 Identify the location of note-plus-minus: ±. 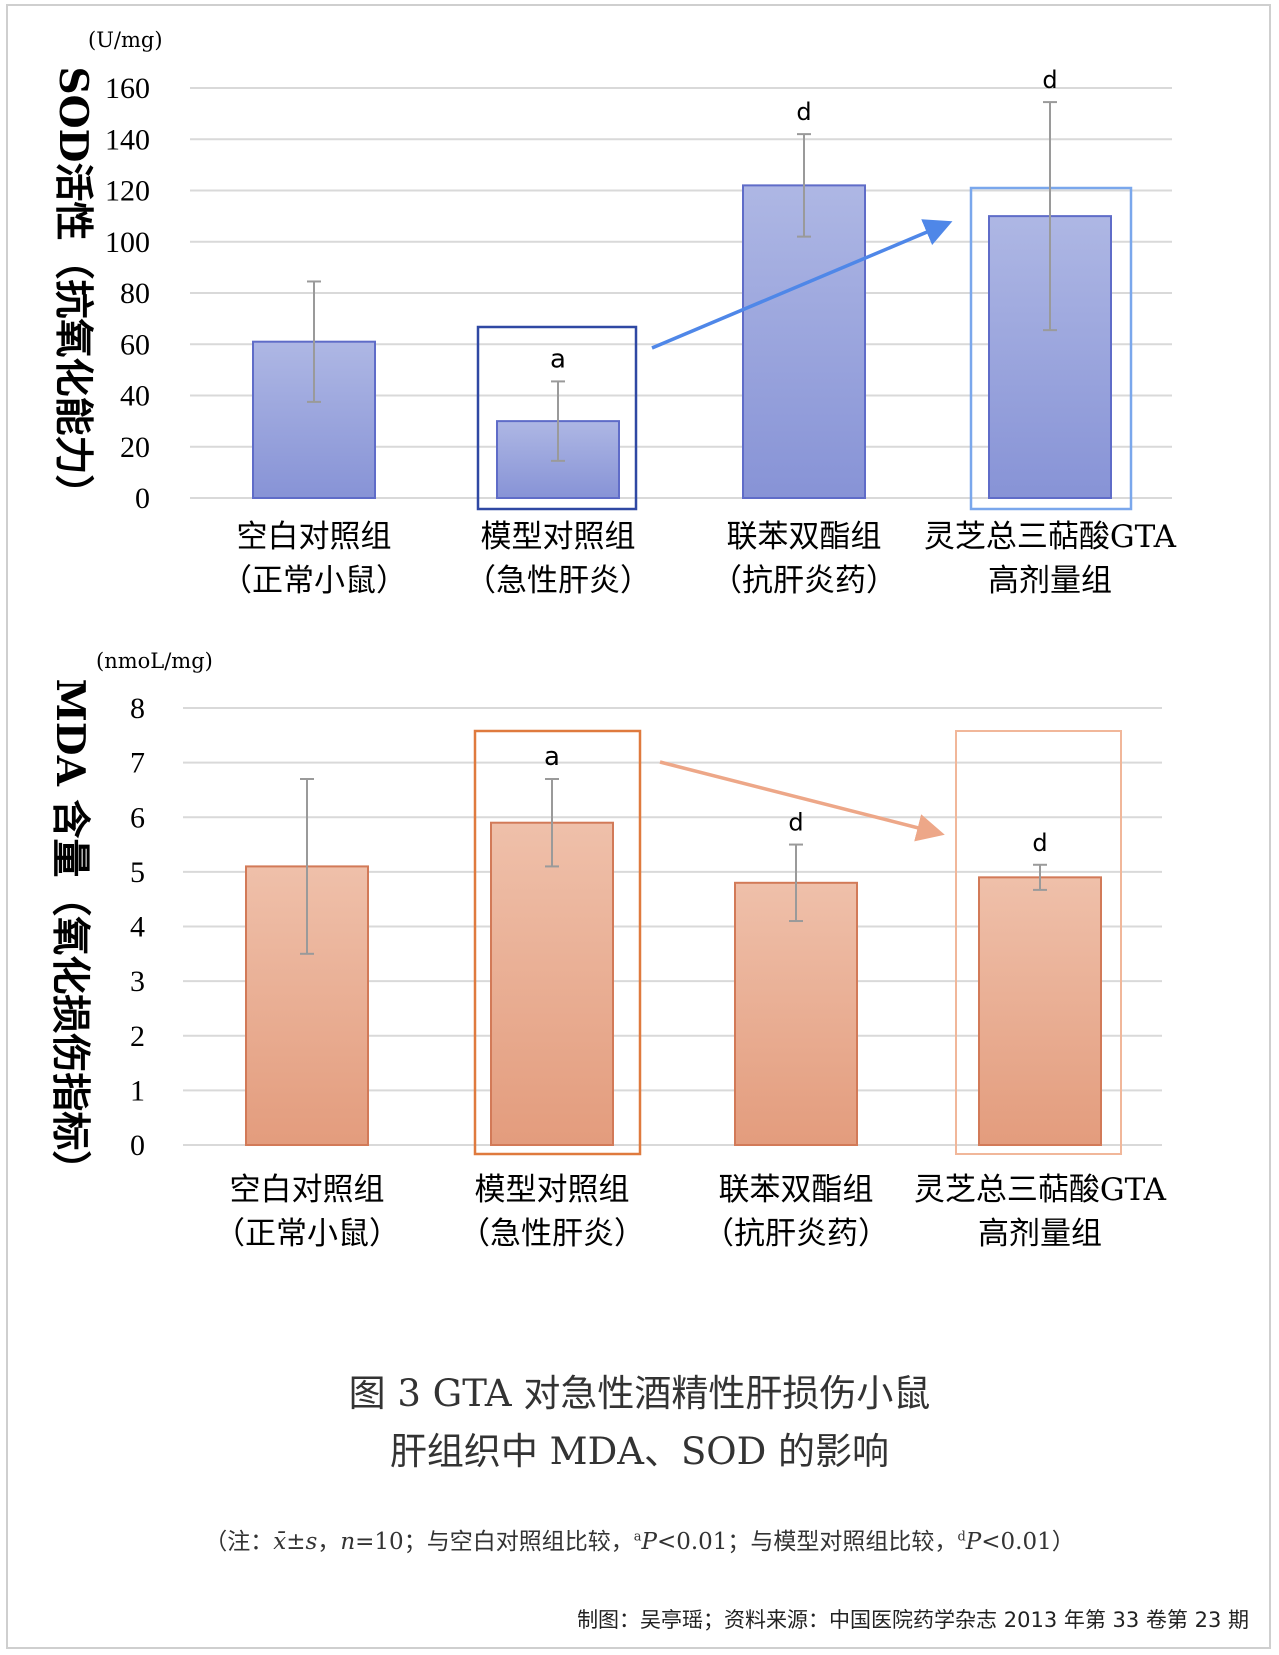
(296, 1542).